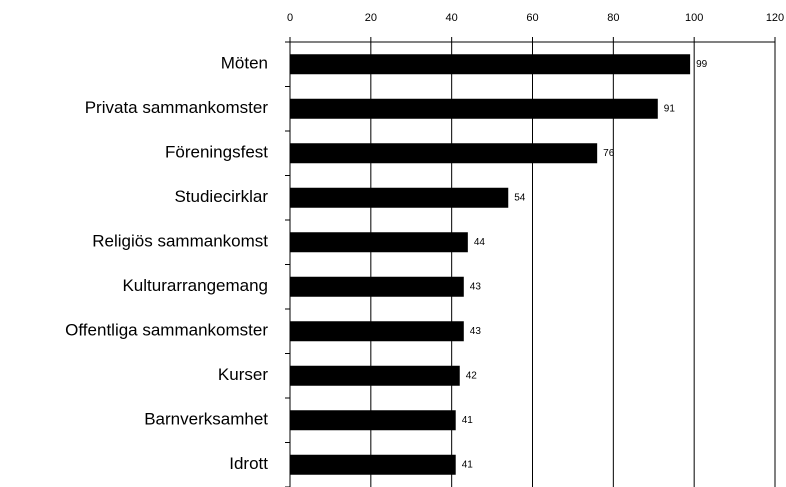 This screenshot has width=786, height=487. Describe the element at coordinates (694, 18) in the screenshot. I see `x-tick-label: 100` at that location.